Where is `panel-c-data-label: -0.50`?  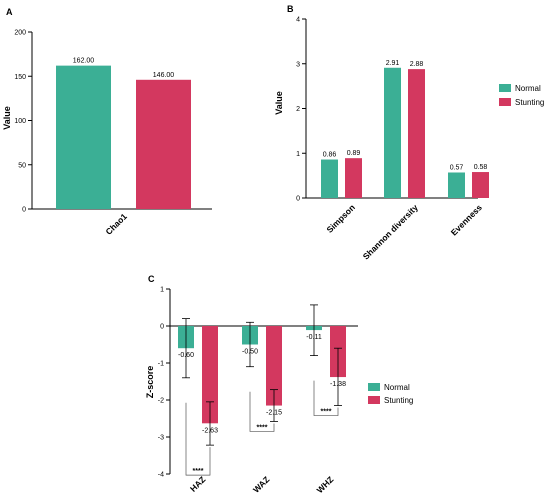 panel-c-data-label: -0.50 is located at coordinates (250, 352).